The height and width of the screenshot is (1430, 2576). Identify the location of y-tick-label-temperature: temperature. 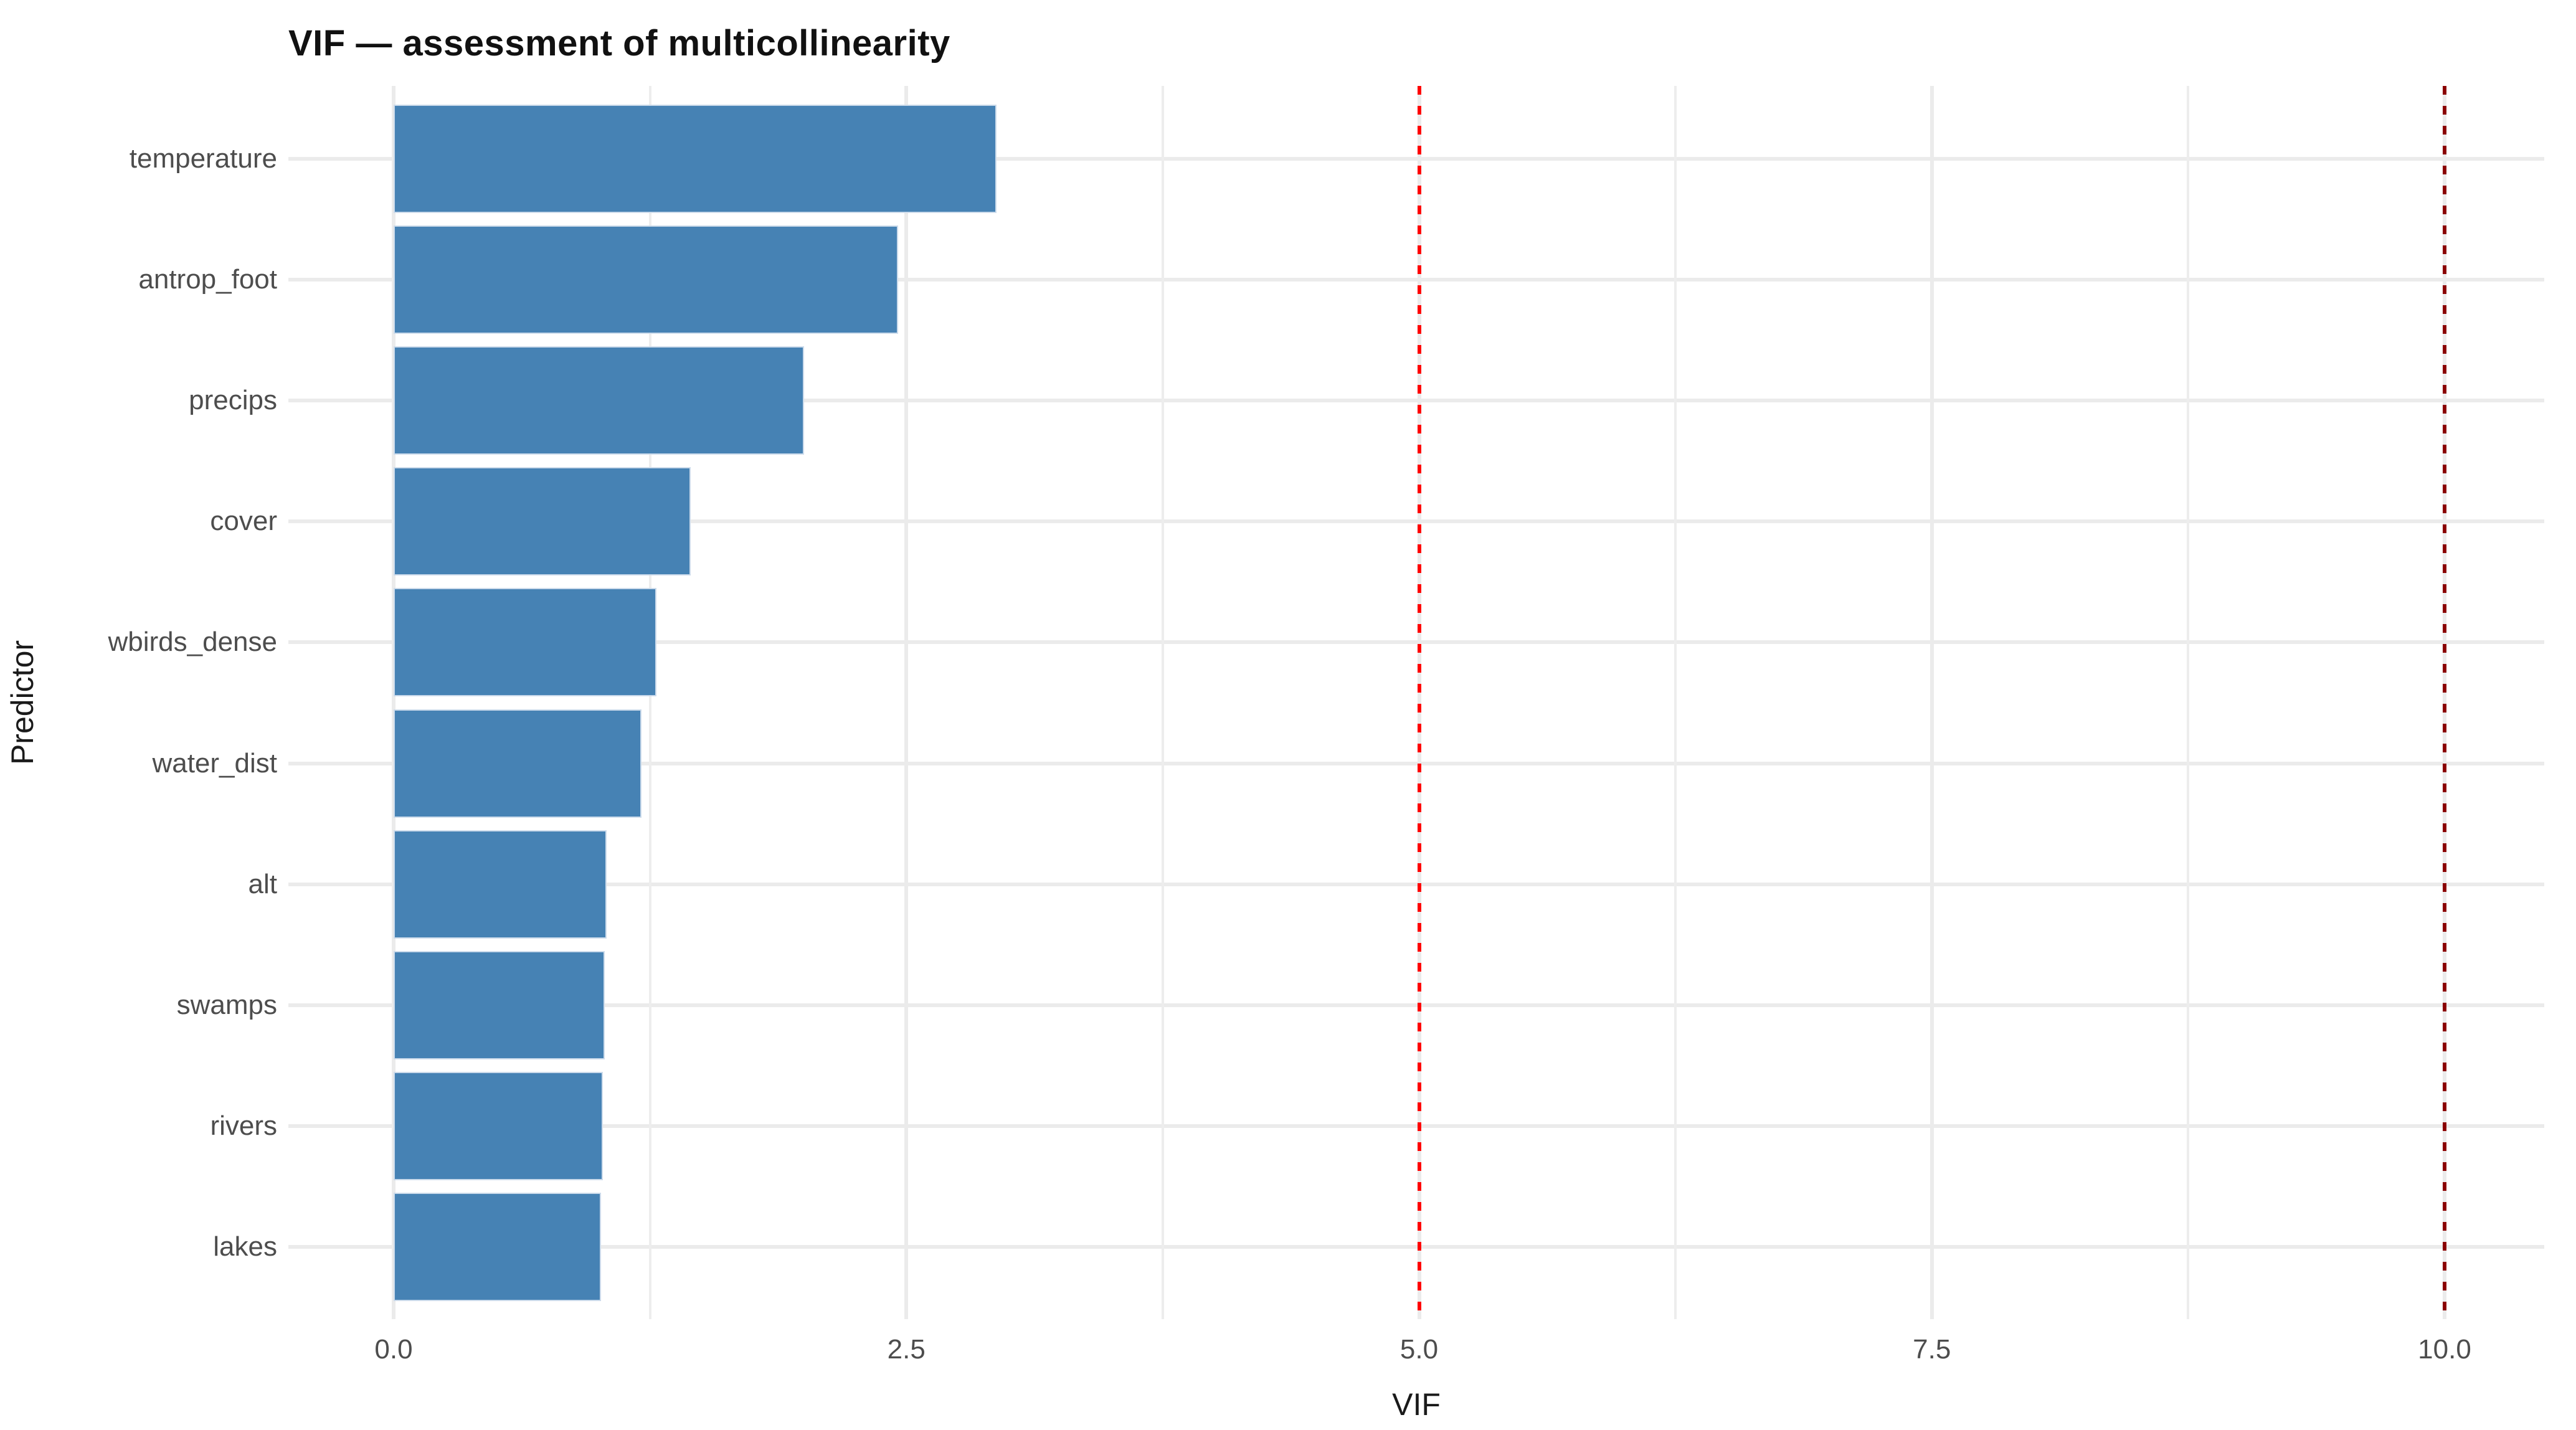
(203, 159).